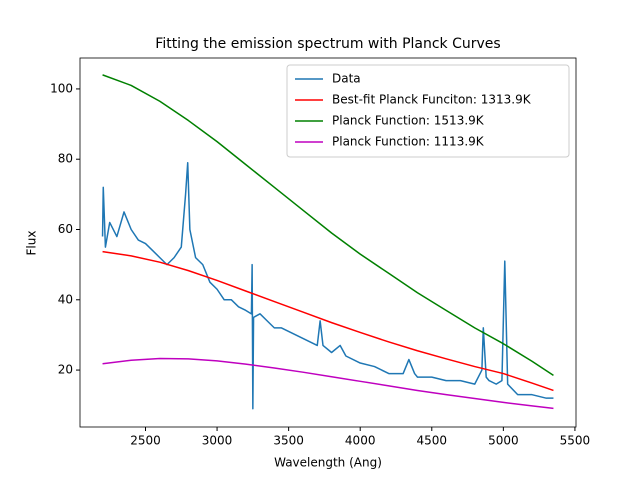 This screenshot has width=640, height=484. I want to click on x-tick-label: 3500, so click(288, 441).